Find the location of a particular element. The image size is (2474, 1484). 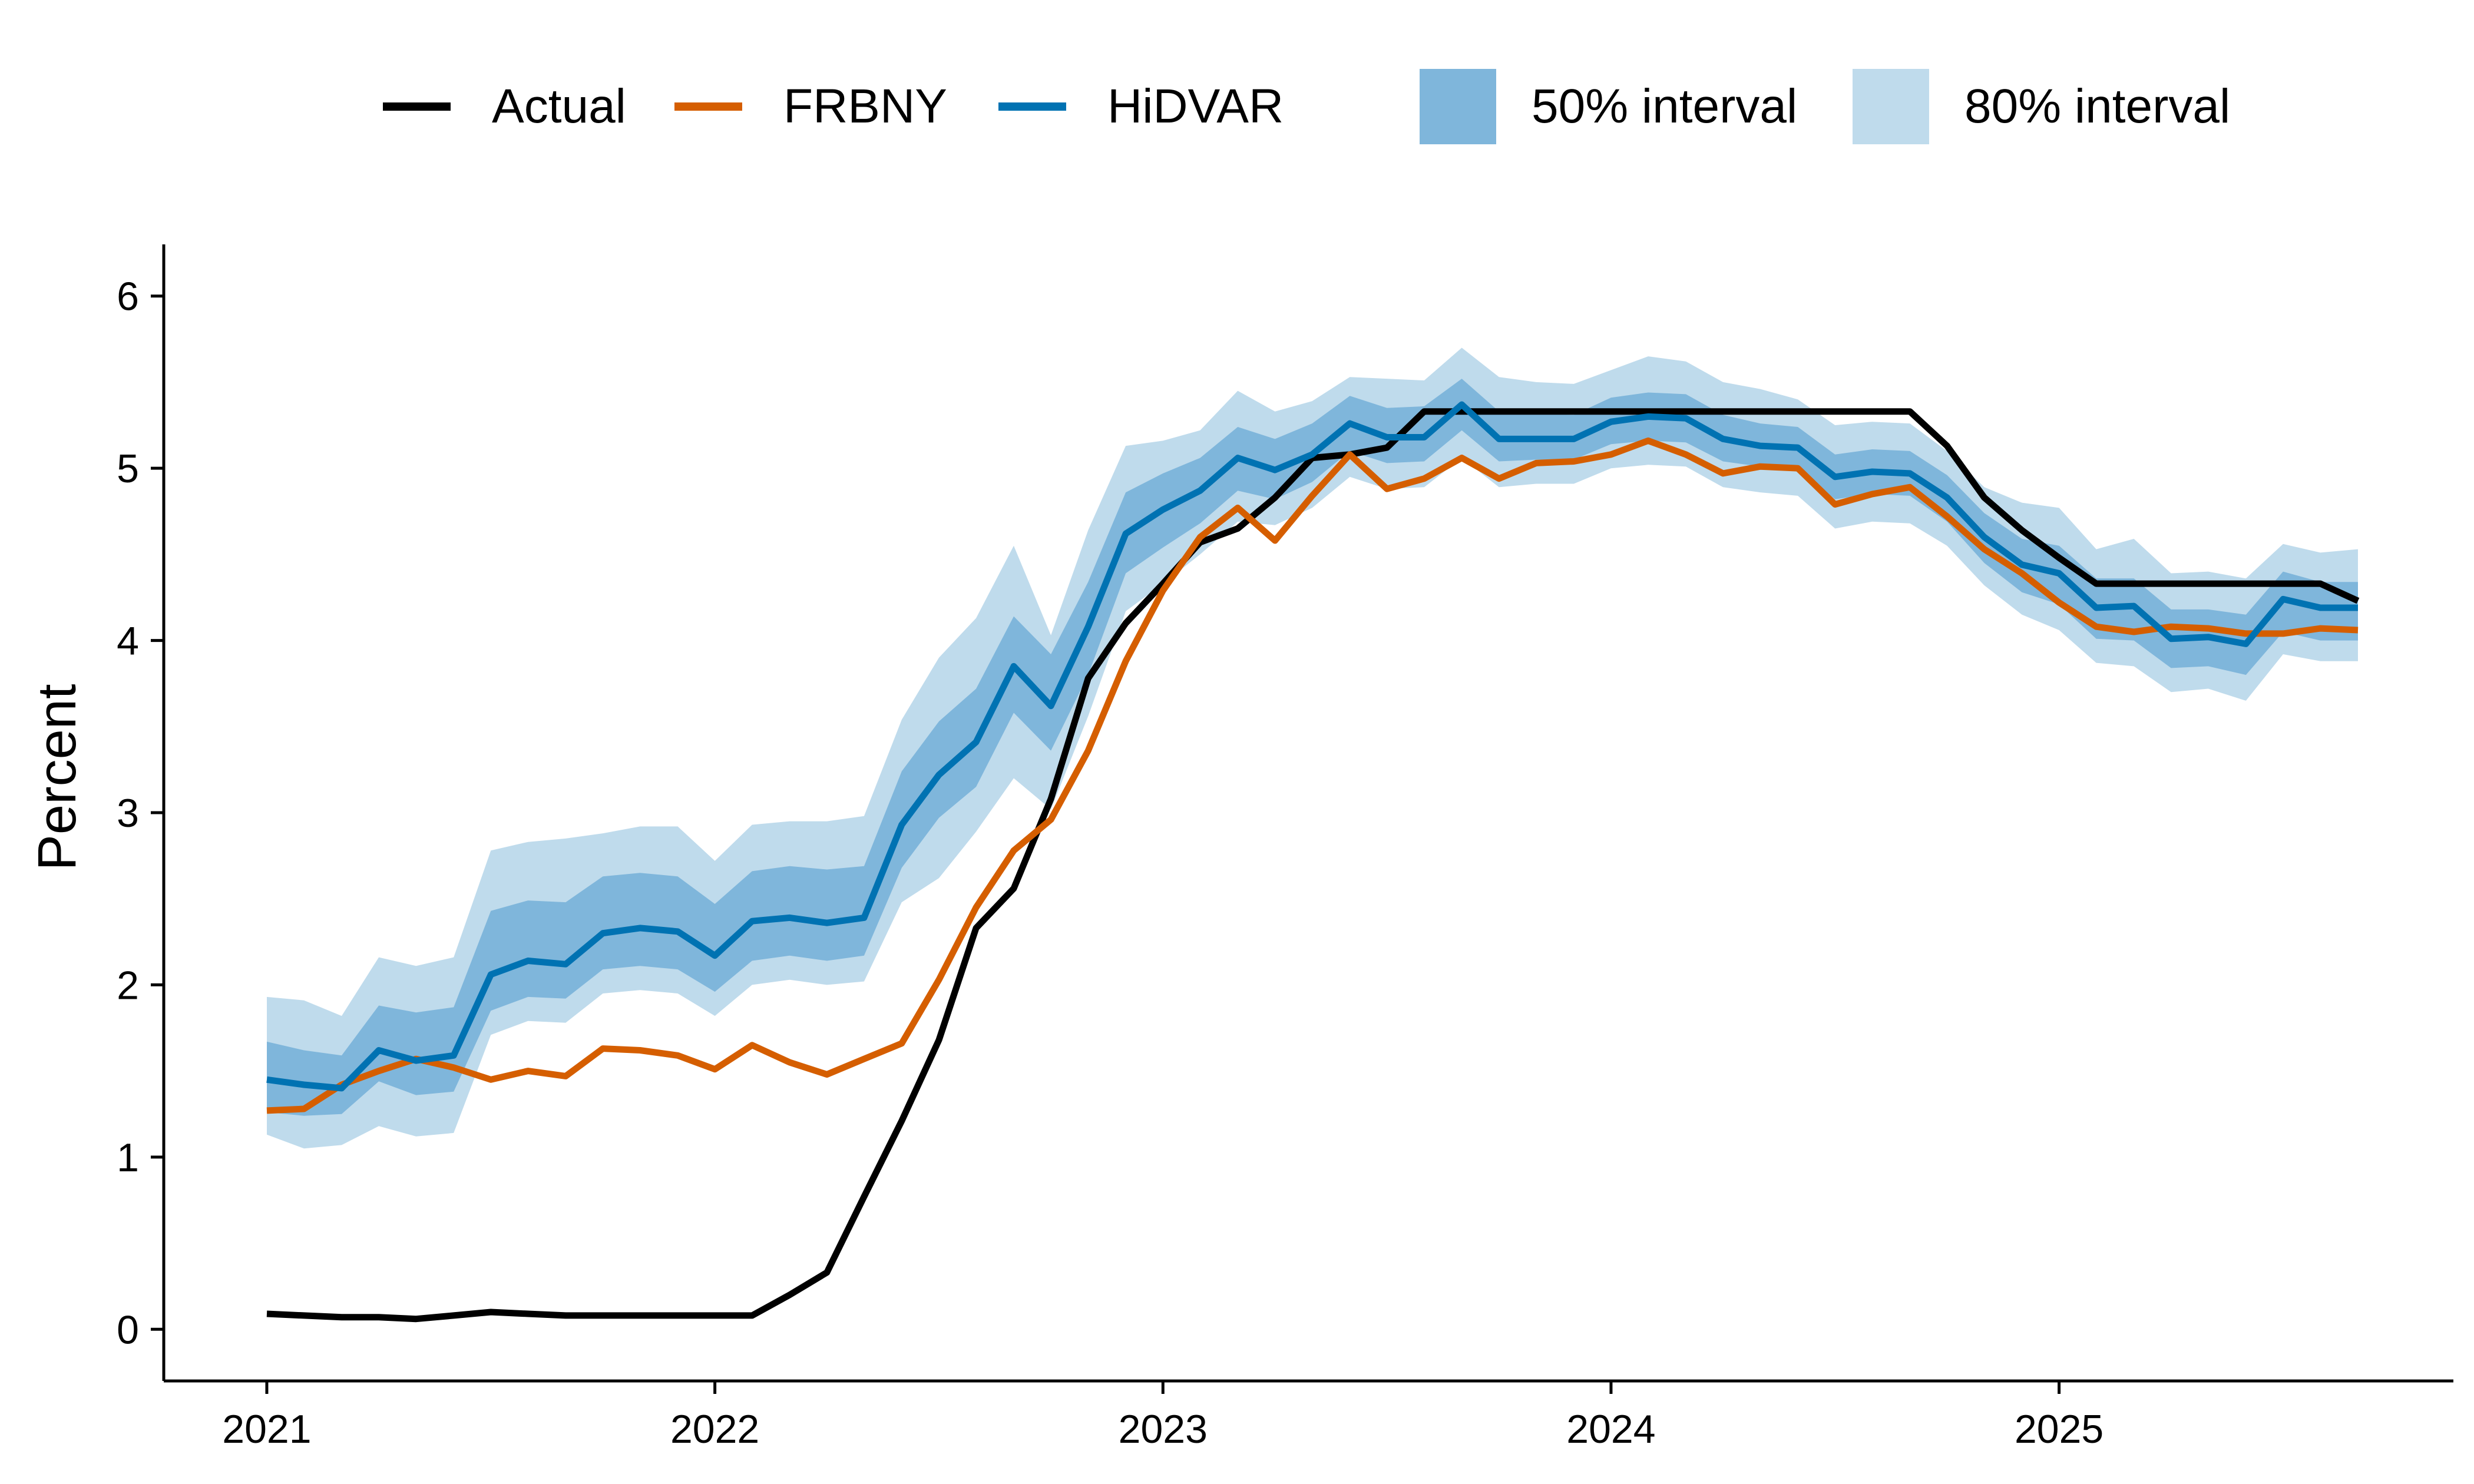

y-tick-label: 6 is located at coordinates (128, 296).